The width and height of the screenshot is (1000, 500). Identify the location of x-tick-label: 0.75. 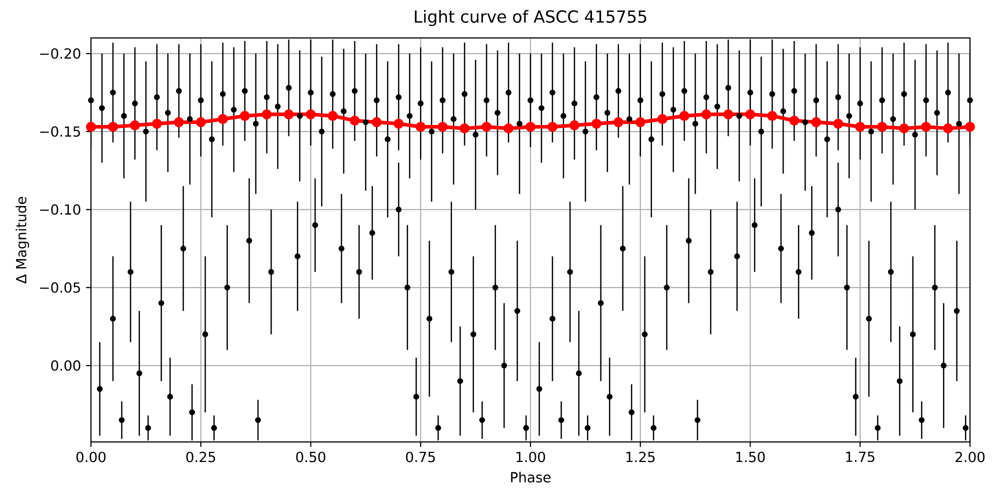
(420, 457).